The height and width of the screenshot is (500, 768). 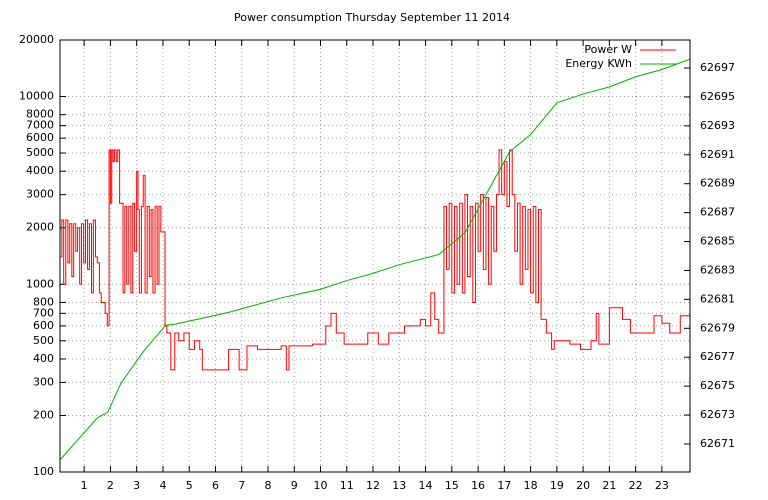 I want to click on x-tick-label: 13, so click(x=399, y=485).